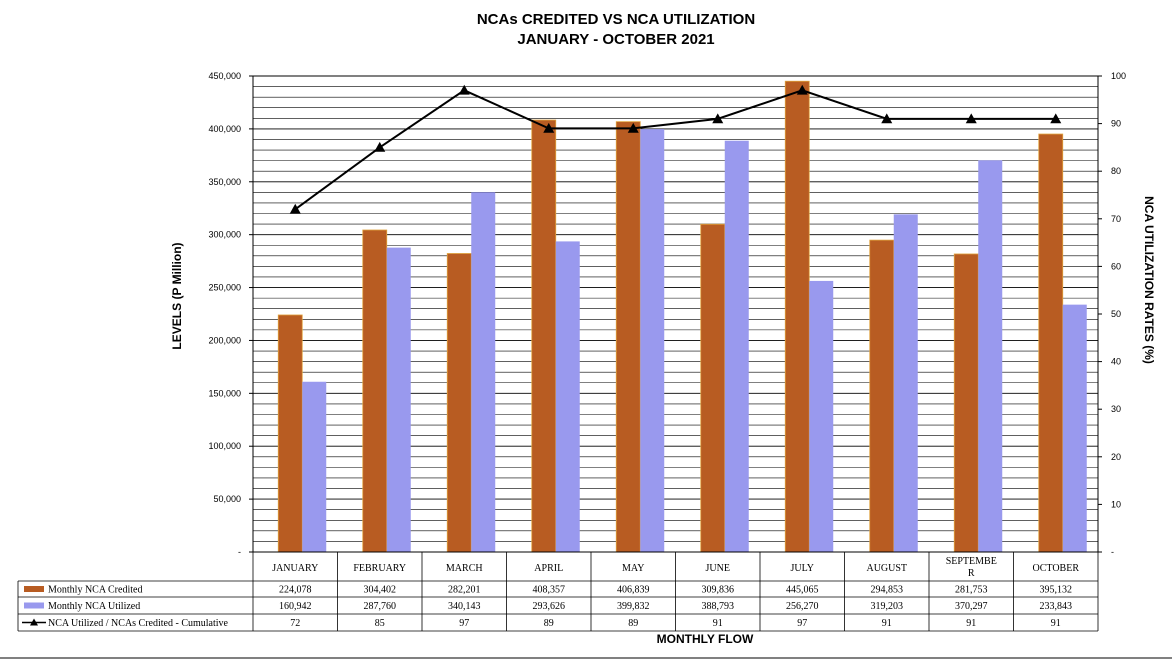  What do you see at coordinates (1116, 504) in the screenshot?
I see `y2-tick-label: 10` at bounding box center [1116, 504].